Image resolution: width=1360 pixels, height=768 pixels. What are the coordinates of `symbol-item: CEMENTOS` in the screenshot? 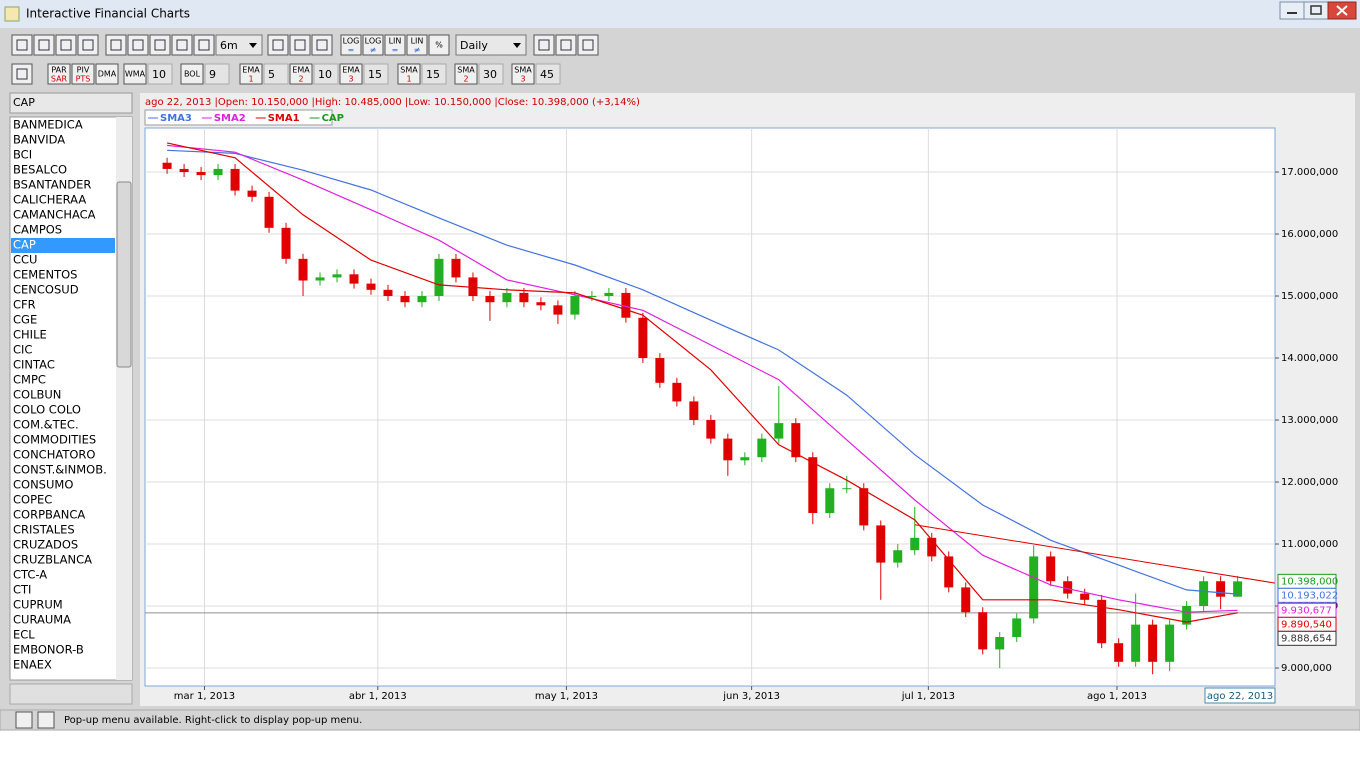 It's located at (45, 275).